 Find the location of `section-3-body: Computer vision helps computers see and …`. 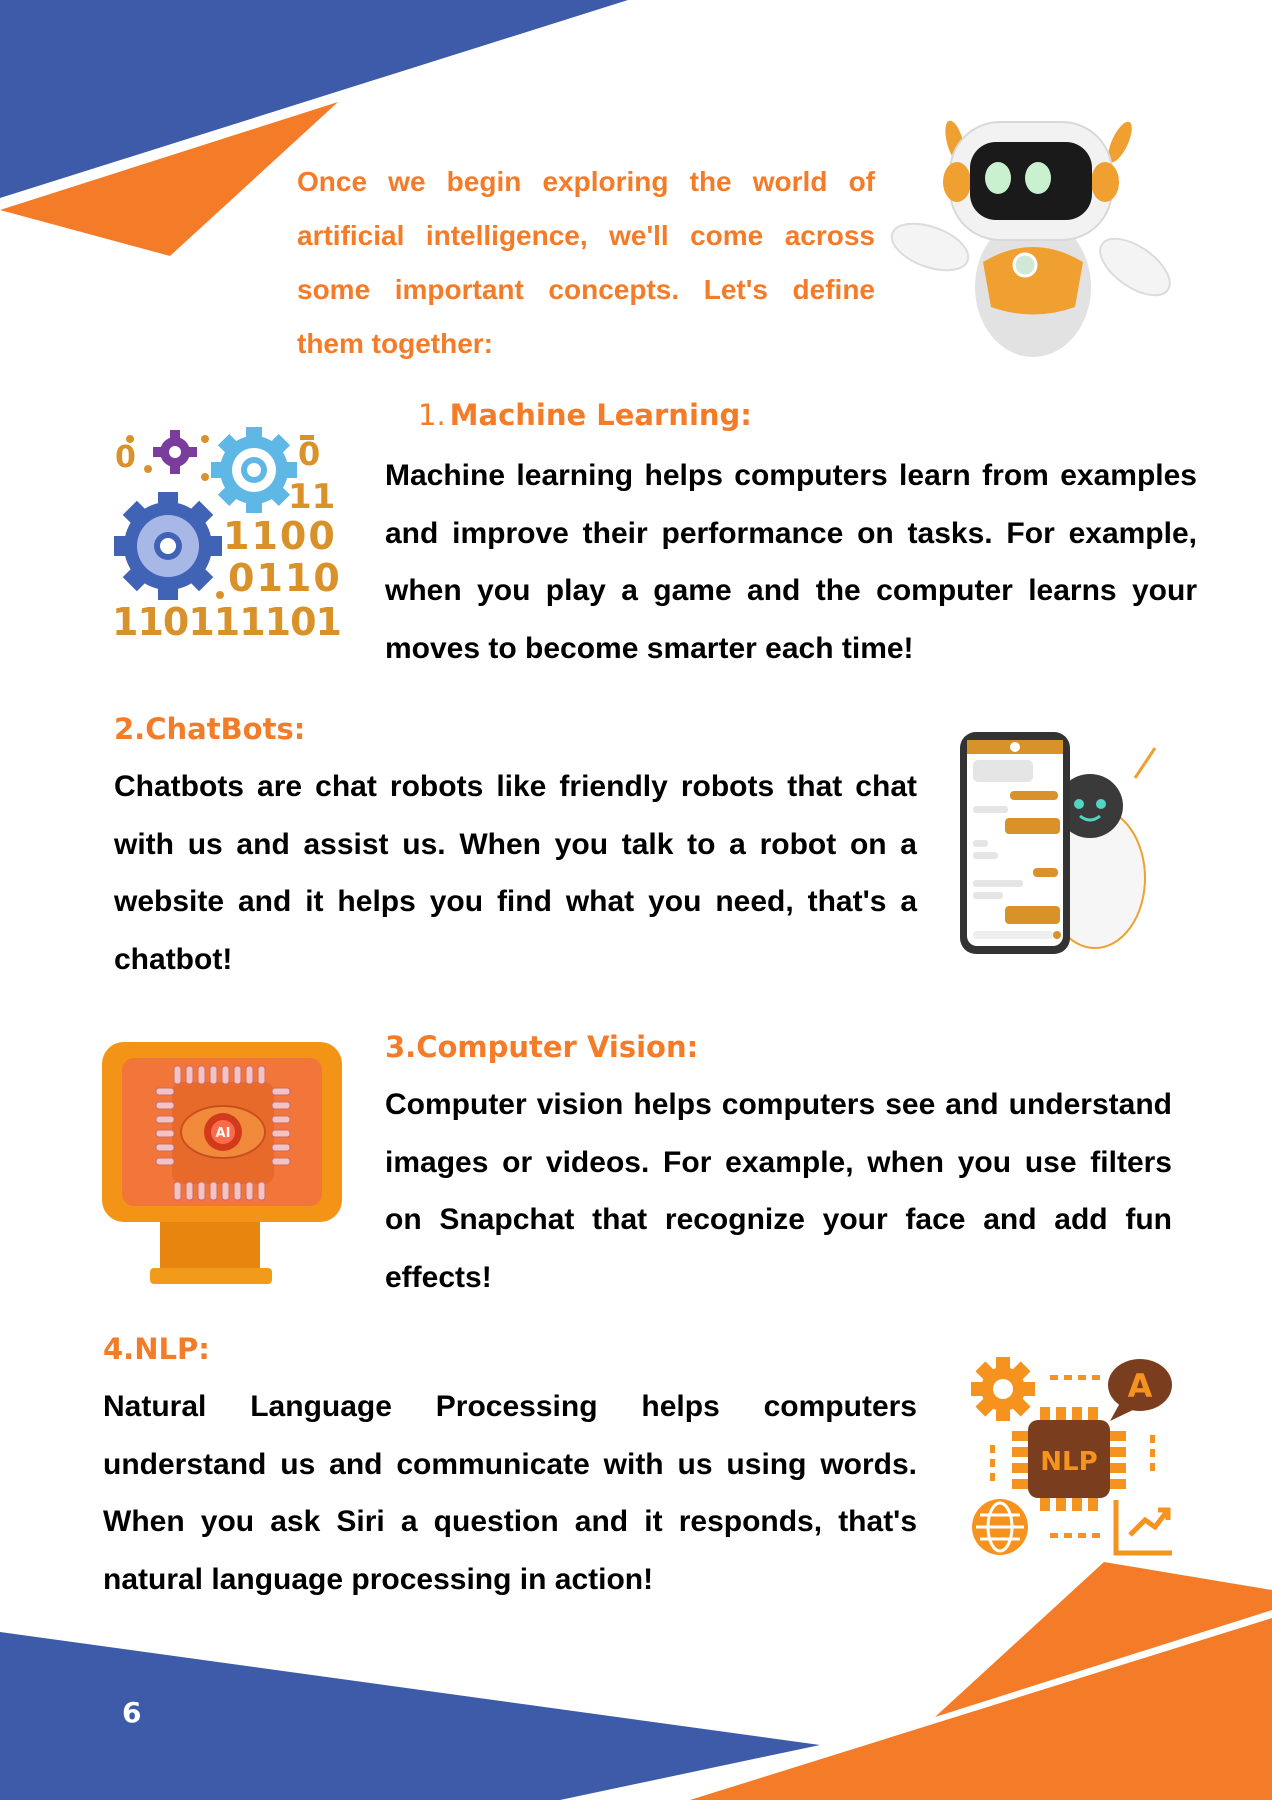

section-3-body: Computer vision helps computers see and … is located at coordinates (778, 1191).